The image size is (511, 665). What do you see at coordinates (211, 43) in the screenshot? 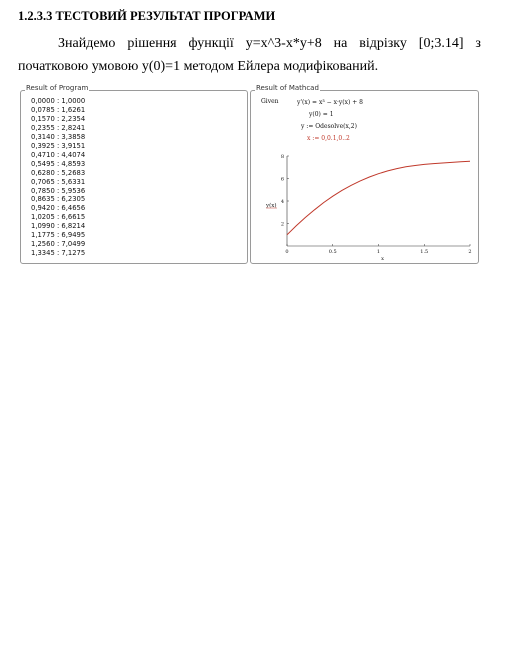
I see `word: функції` at bounding box center [211, 43].